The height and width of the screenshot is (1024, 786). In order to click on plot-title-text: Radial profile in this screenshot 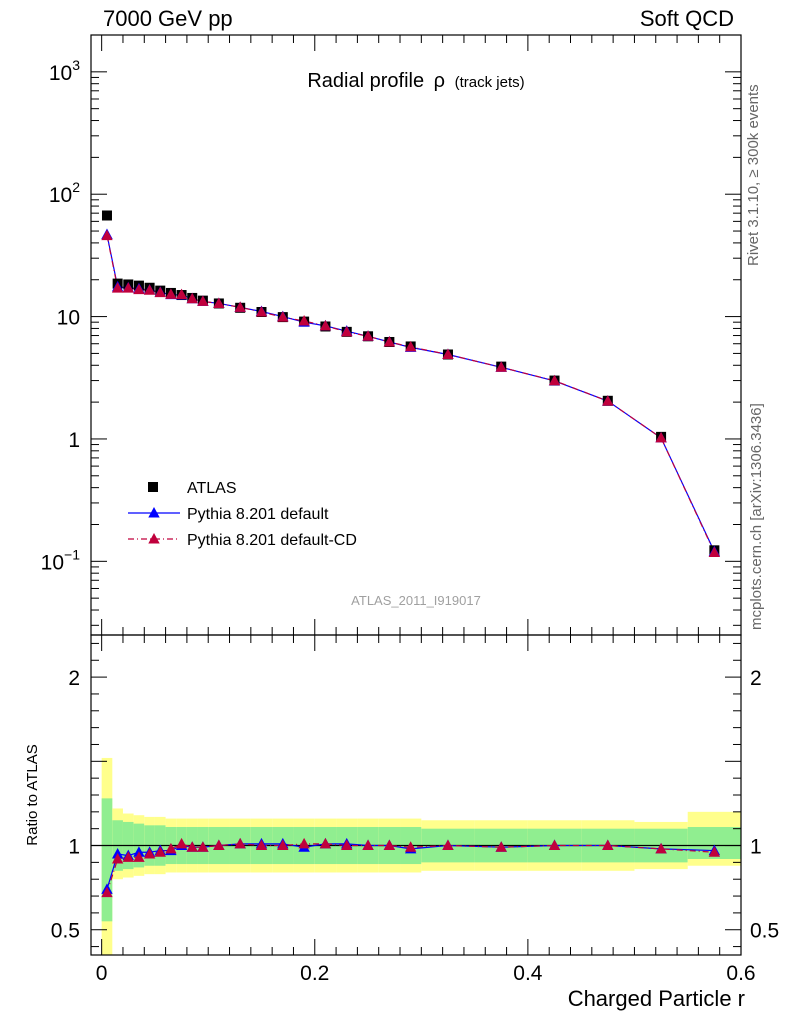, I will do `click(365, 81)`.